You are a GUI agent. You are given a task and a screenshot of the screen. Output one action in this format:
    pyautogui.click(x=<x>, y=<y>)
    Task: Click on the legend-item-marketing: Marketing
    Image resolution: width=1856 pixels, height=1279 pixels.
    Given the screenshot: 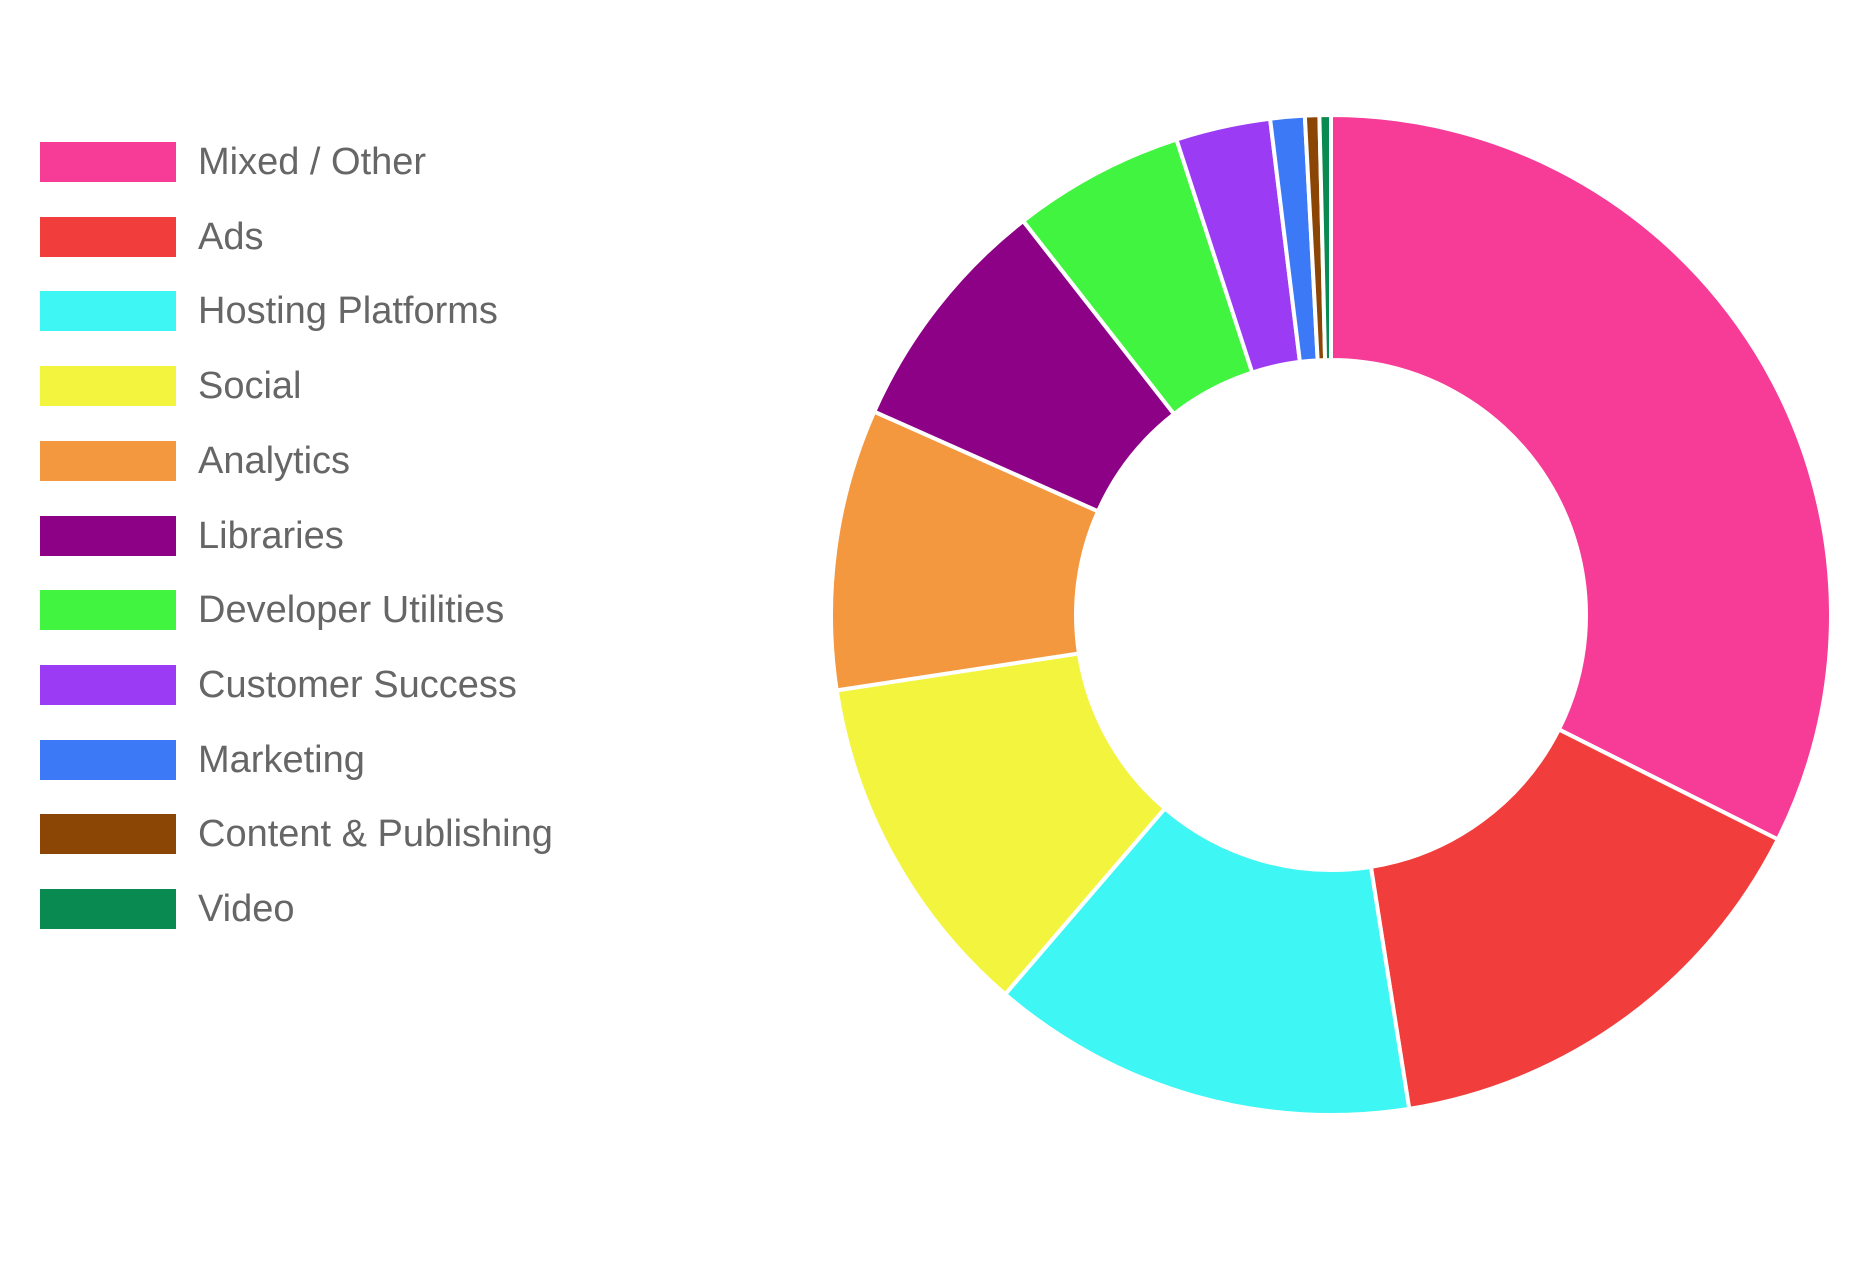 What is the action you would take?
    pyautogui.click(x=202, y=760)
    